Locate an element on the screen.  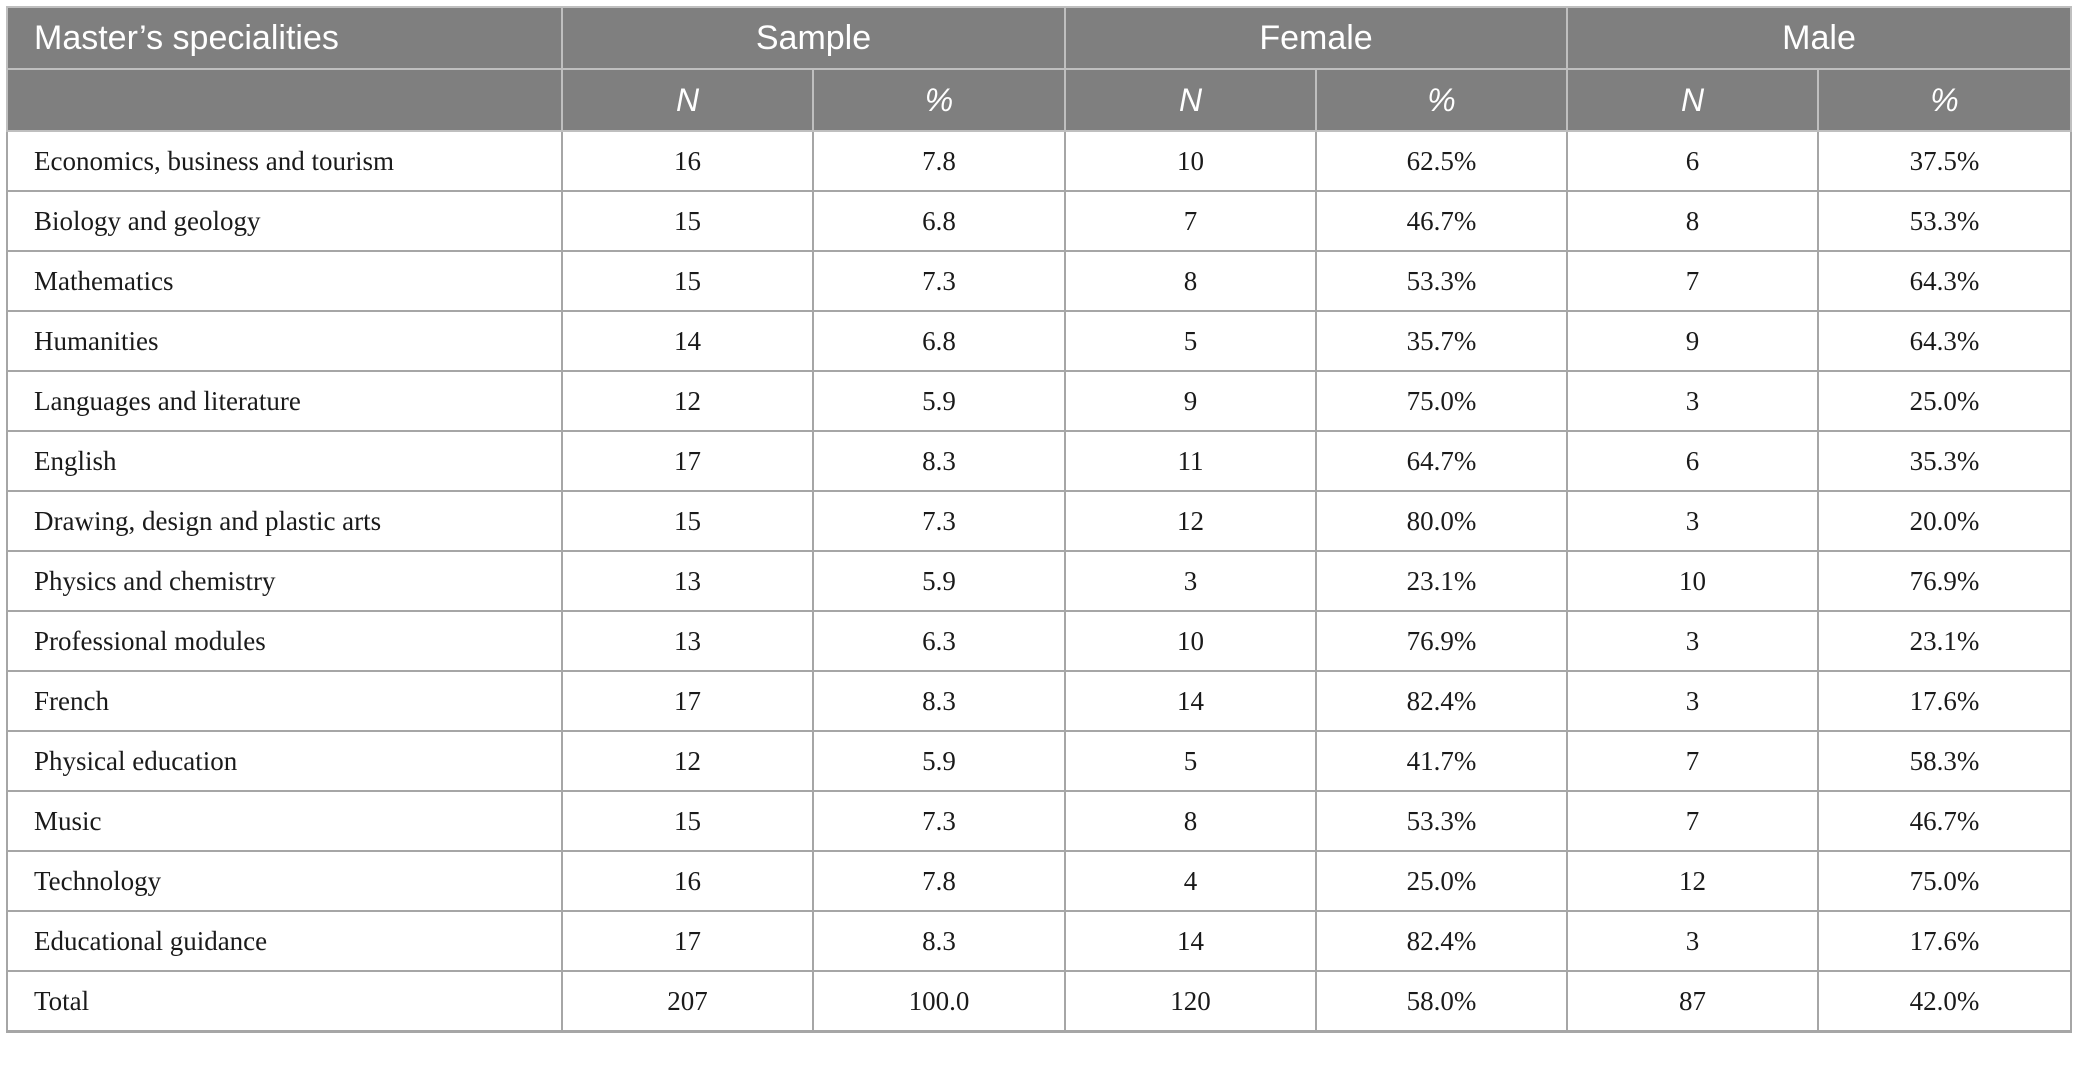
speciality-name: English is located at coordinates (284, 461).